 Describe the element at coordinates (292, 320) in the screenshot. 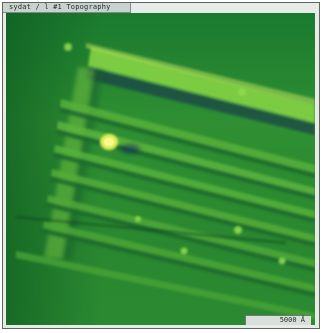

I see `scale-label: 5000 Å` at that location.